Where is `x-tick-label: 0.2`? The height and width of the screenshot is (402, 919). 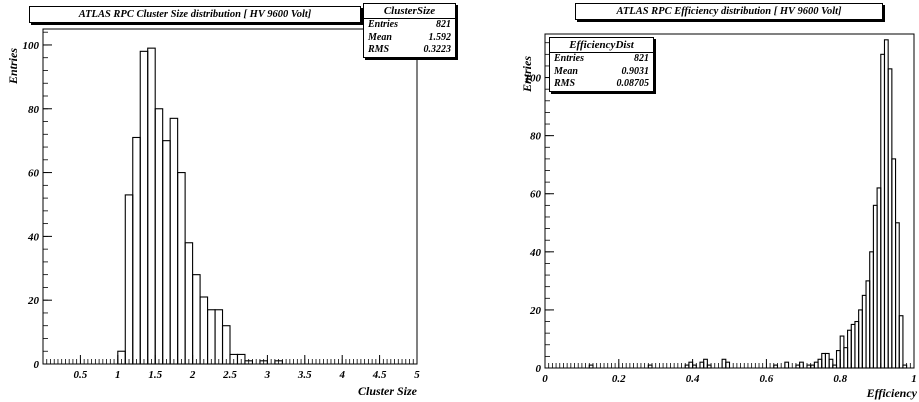
x-tick-label: 0.2 is located at coordinates (619, 379).